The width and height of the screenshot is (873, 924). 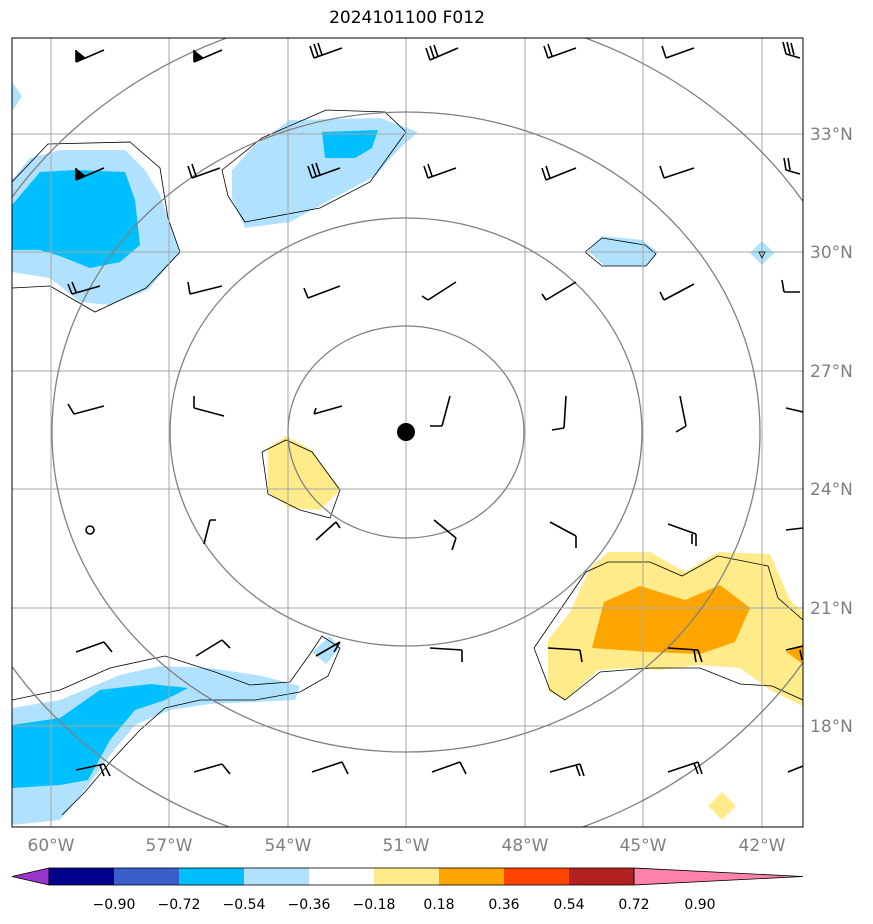 I want to click on lon-label-51w: 51°W, so click(x=406, y=846).